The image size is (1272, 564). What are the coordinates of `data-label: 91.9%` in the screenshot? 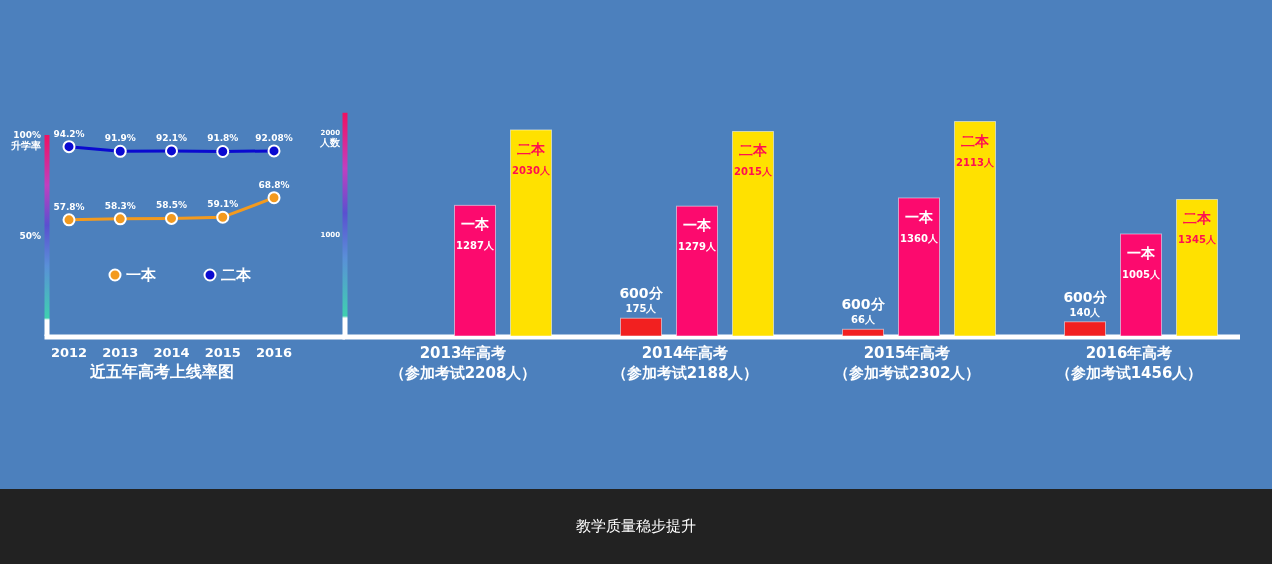 It's located at (120, 138).